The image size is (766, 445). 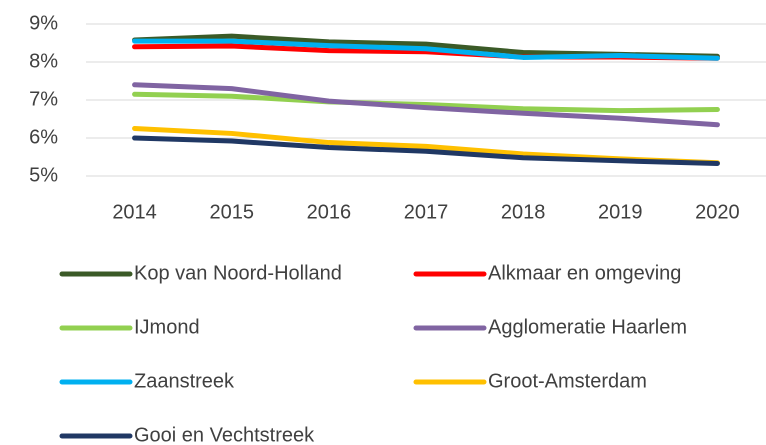 I want to click on y-tick-label: 9%, so click(x=43, y=23).